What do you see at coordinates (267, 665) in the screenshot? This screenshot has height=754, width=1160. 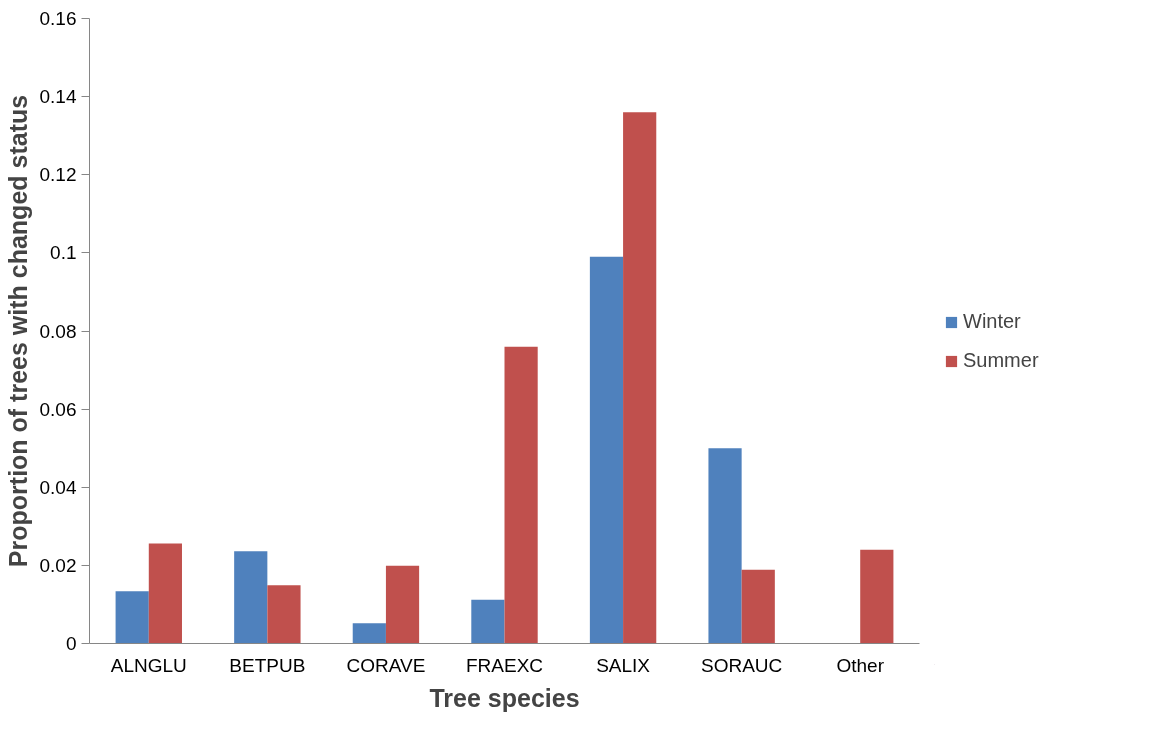 I see `x-tick-label: BETPUB` at bounding box center [267, 665].